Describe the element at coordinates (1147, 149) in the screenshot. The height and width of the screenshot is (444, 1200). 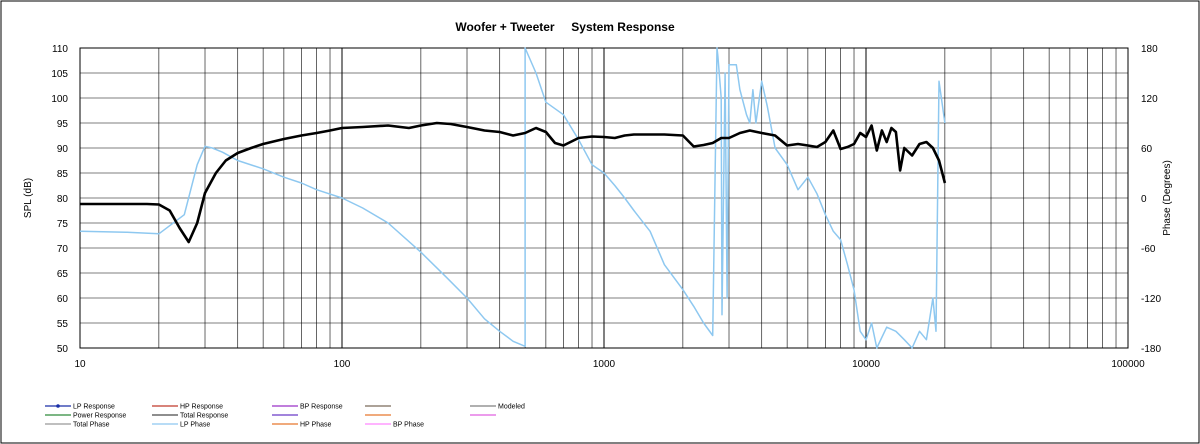
I see `y2-tick-label: 60` at that location.